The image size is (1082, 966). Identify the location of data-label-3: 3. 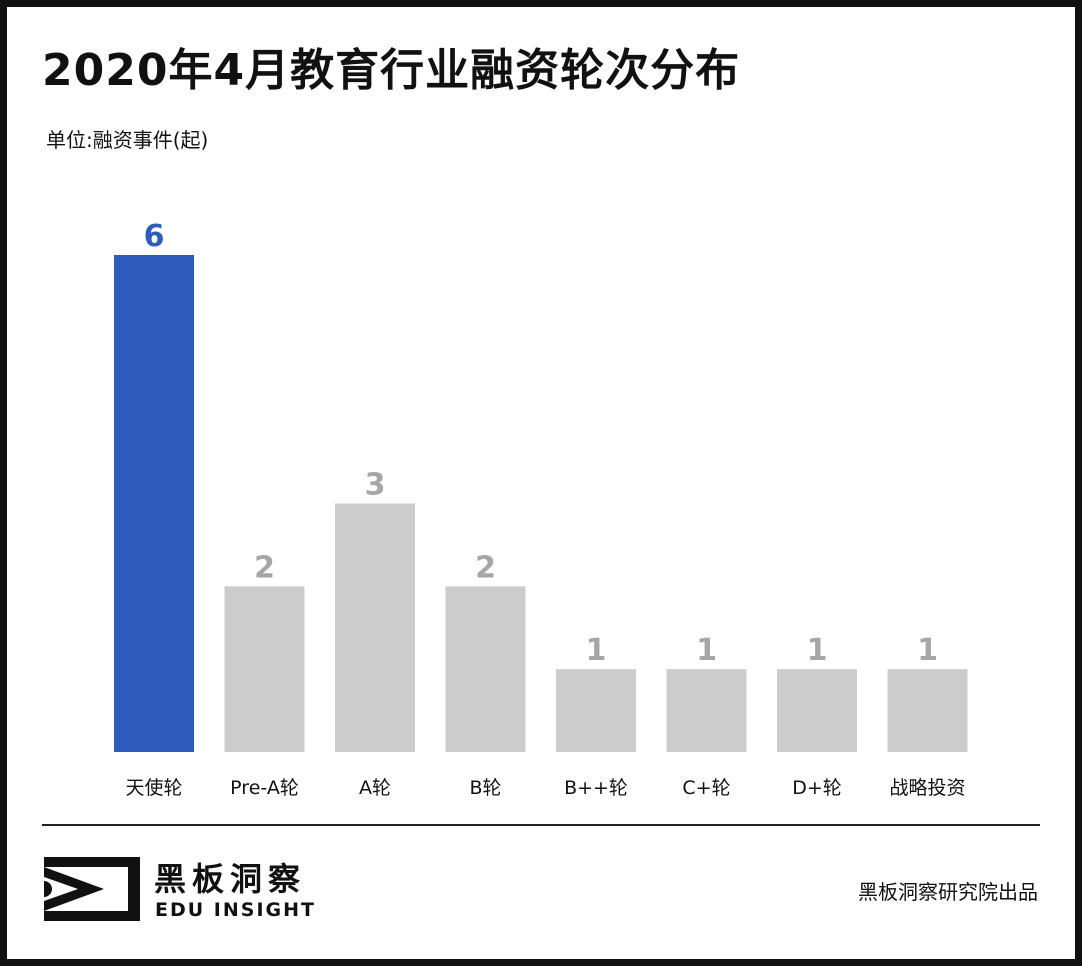
(375, 485).